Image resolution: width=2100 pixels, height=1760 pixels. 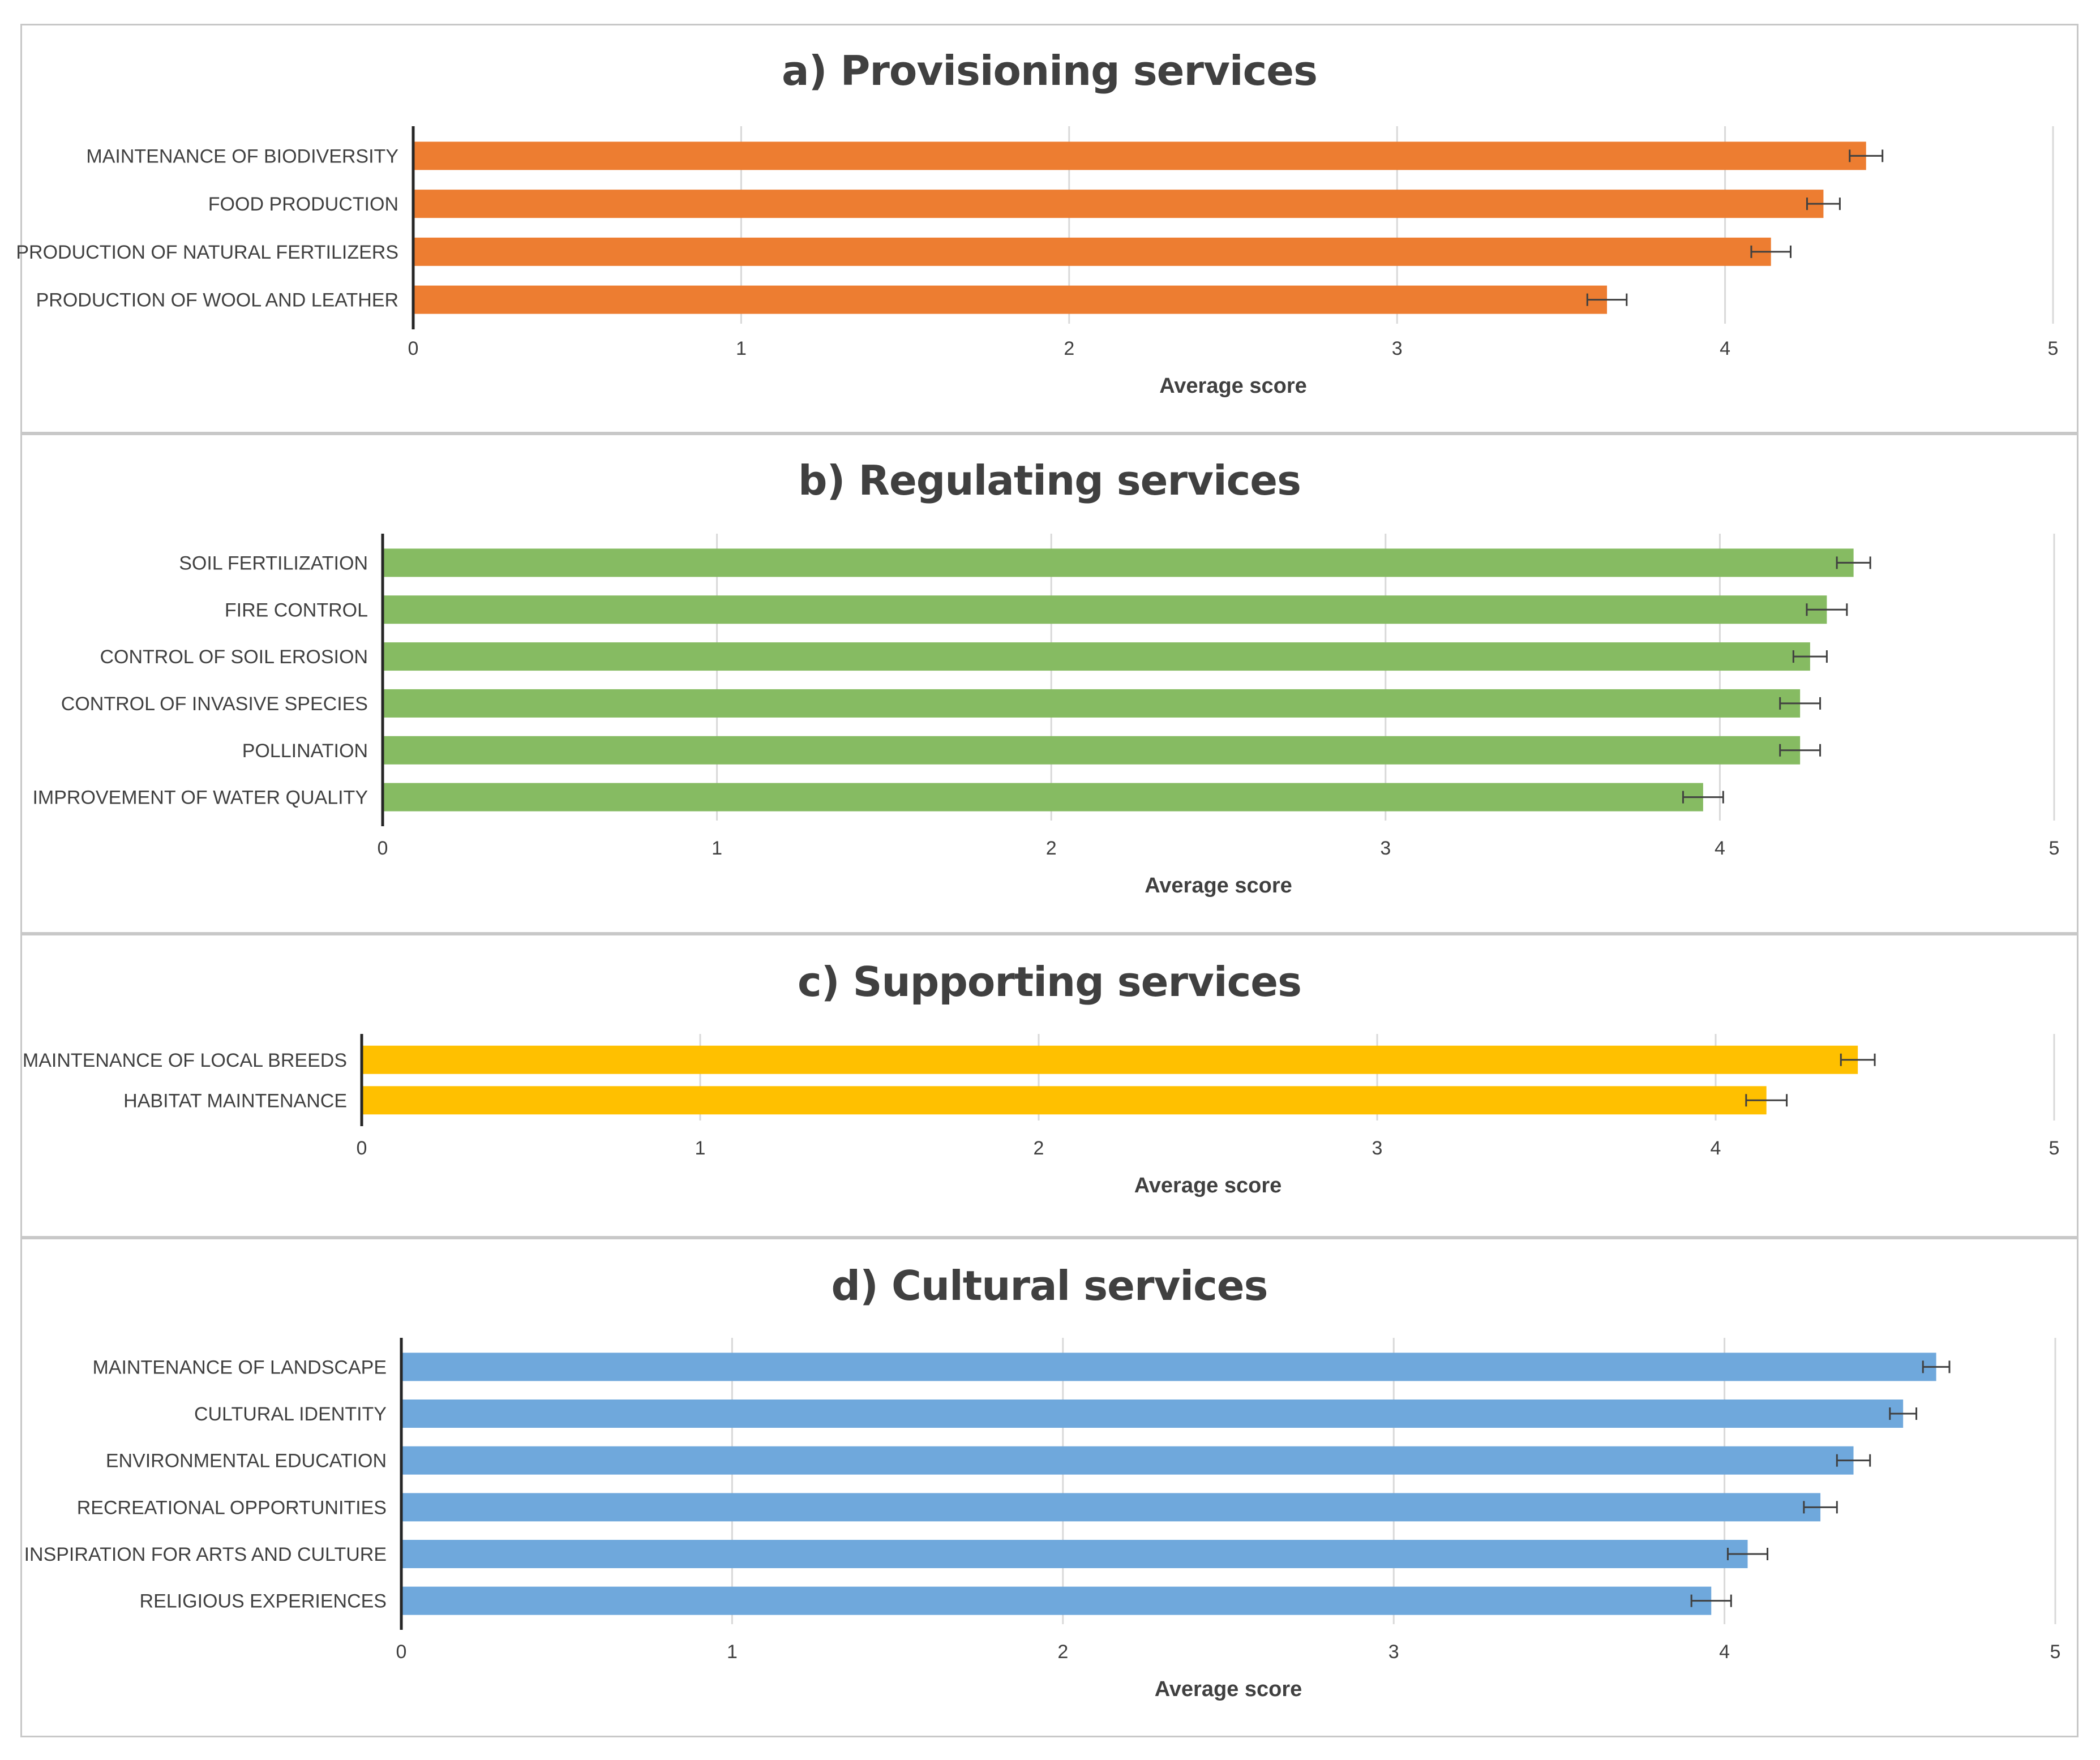 What do you see at coordinates (185, 1060) in the screenshot?
I see `category-label: MAINTENANCE OF LOCAL BREEDS` at bounding box center [185, 1060].